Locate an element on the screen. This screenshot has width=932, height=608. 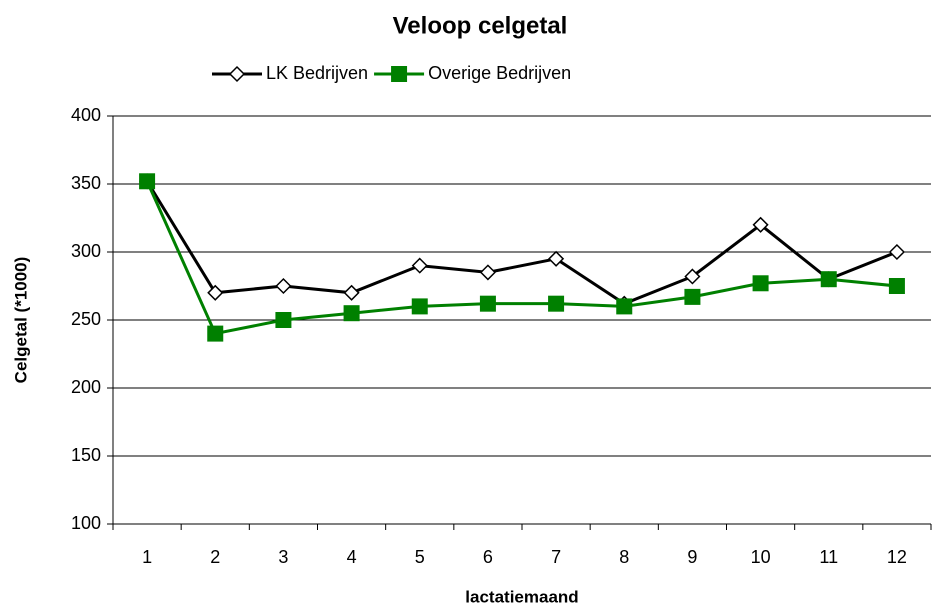
y-tick-label: 100 is located at coordinates (86, 523).